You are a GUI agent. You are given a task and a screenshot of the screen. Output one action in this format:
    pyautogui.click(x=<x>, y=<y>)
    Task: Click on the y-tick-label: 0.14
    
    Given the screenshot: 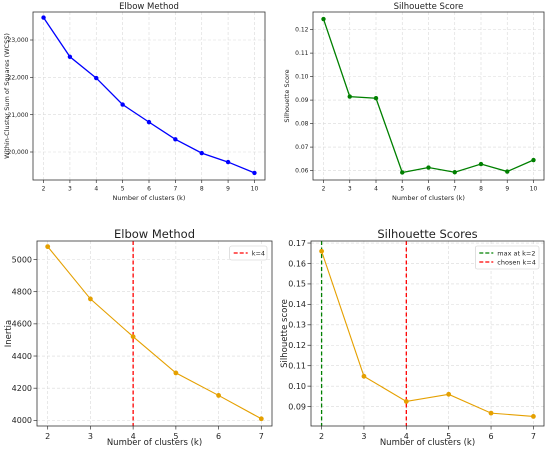 What is the action you would take?
    pyautogui.click(x=297, y=304)
    